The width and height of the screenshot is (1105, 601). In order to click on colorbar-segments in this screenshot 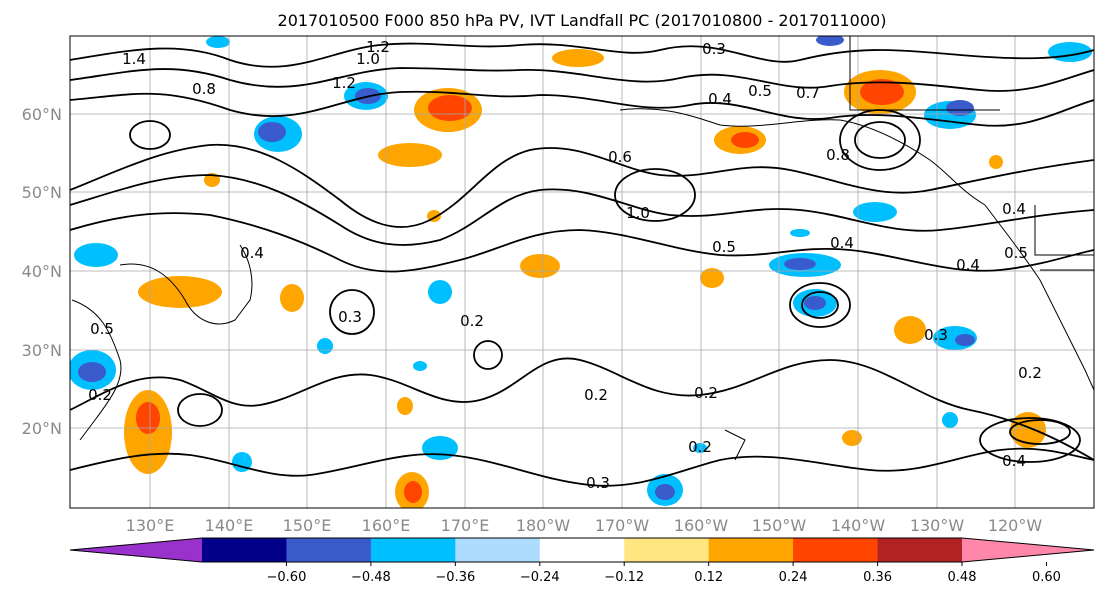, I will do `click(582, 550)`.